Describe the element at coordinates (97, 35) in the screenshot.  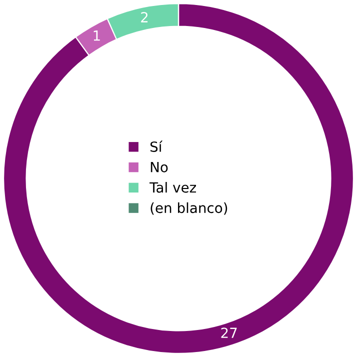
I see `data-label: 1` at that location.